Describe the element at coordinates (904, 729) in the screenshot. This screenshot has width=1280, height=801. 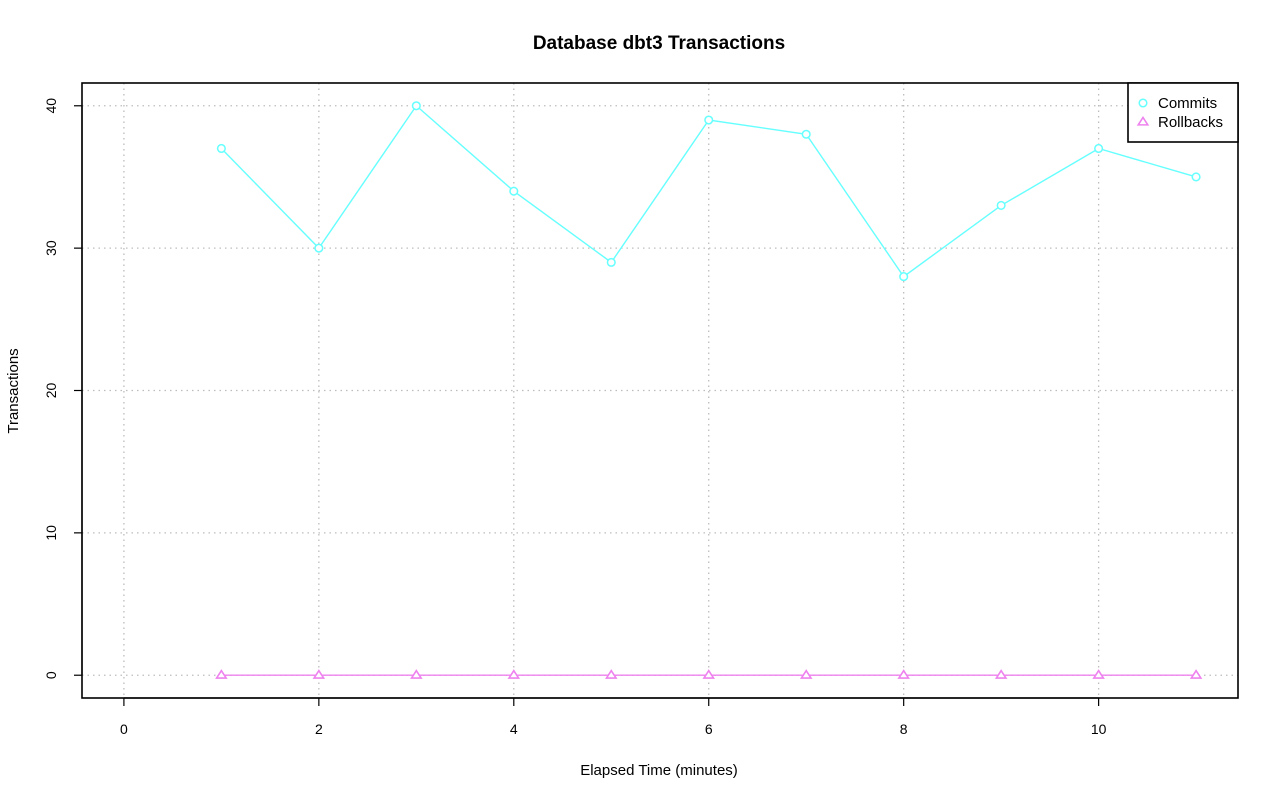
I see `x-tick-label: 8` at that location.